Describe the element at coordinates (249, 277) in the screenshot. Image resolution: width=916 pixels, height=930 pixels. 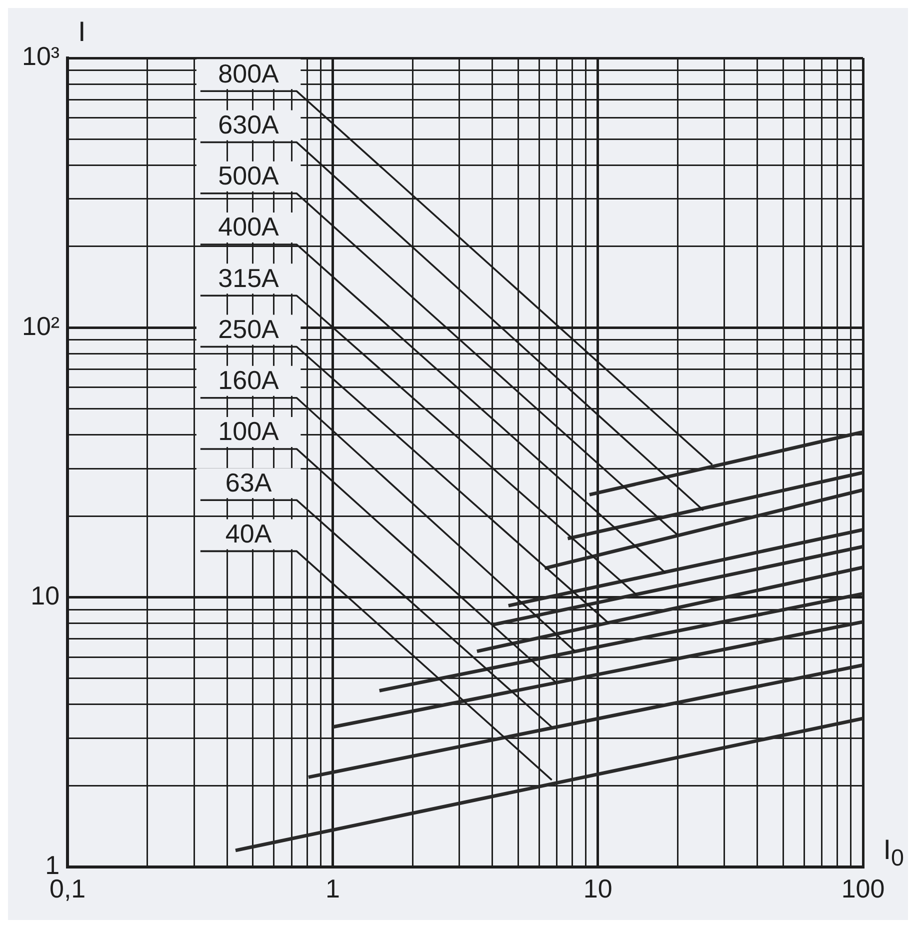
I see `annotation: 315A` at that location.